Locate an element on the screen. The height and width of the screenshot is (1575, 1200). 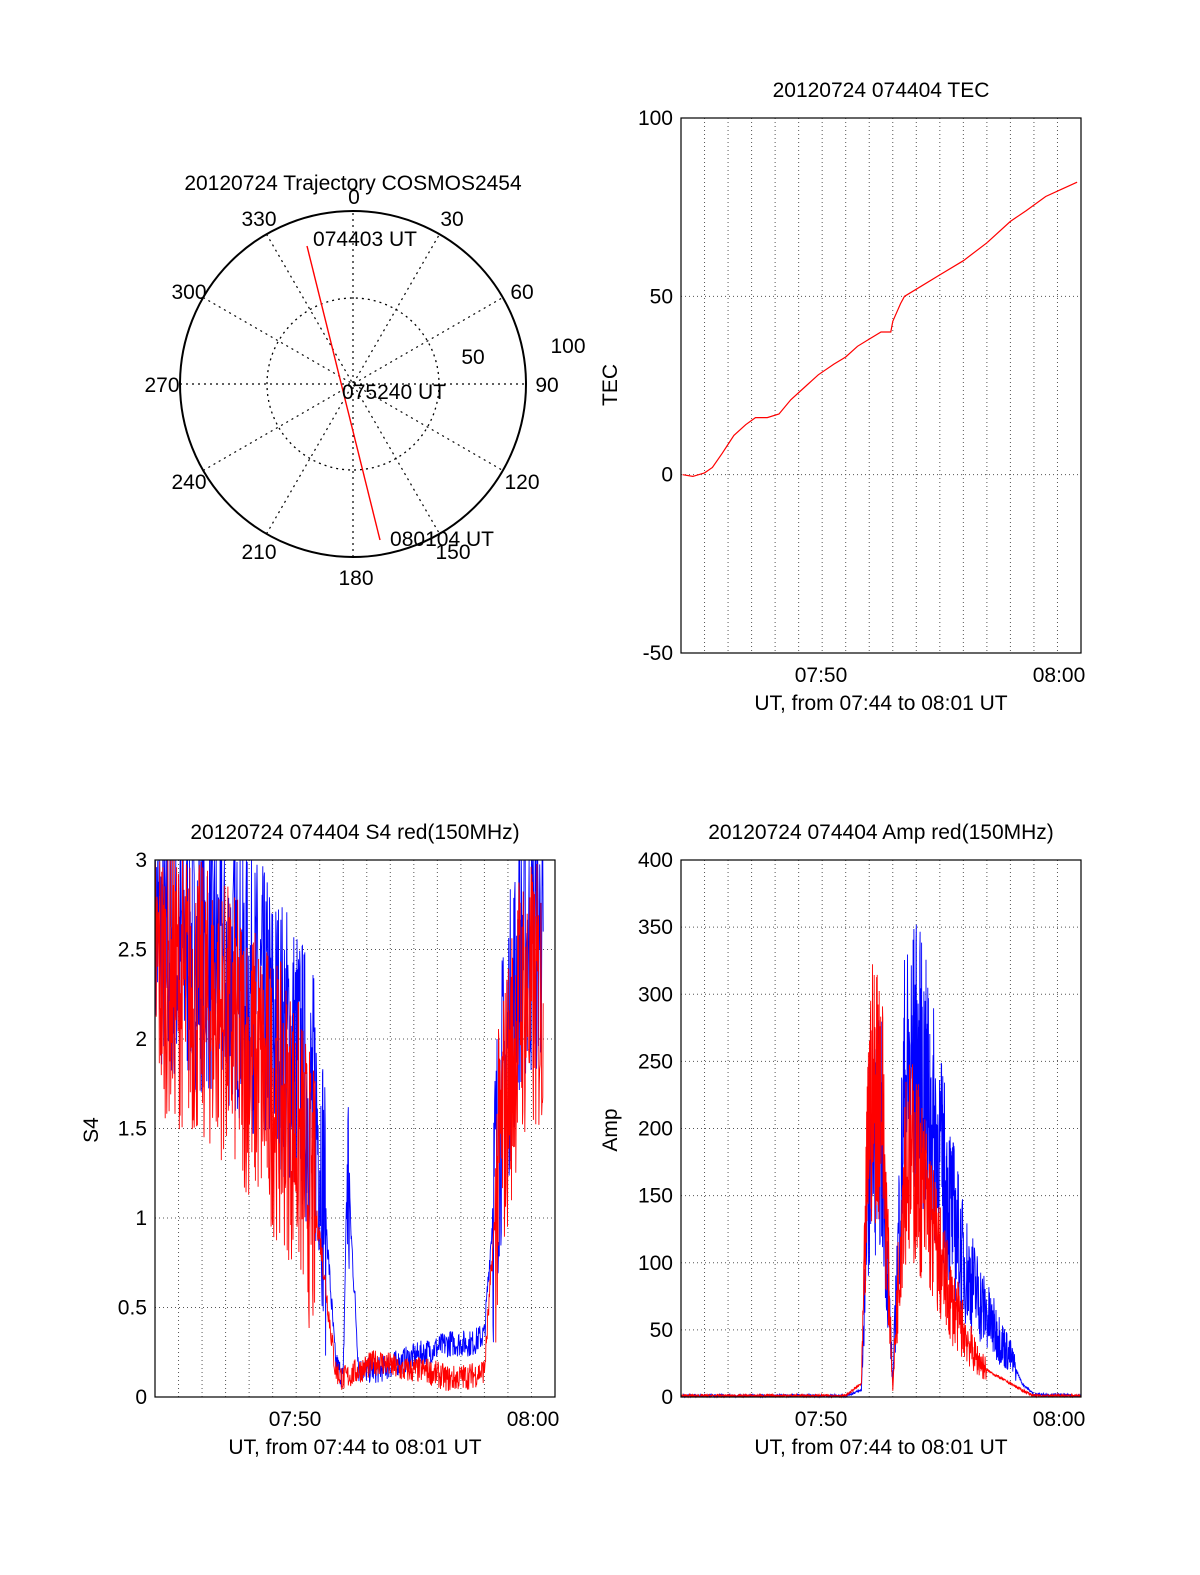
tec-xtick-0750: 07:50 is located at coordinates (821, 675).